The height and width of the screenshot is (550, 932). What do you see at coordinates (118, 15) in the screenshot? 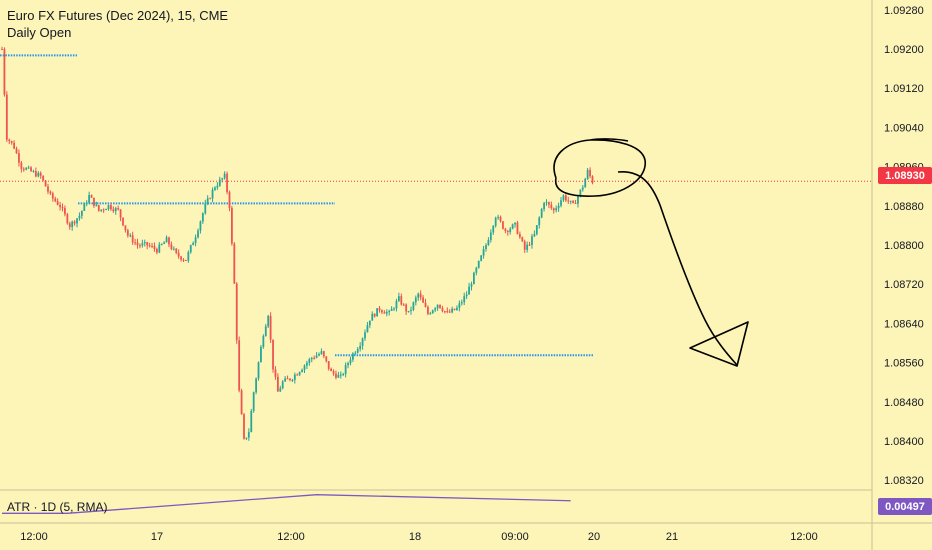
I see `chart-title: Euro FX Futures (Dec 2024), 15, CME` at bounding box center [118, 15].